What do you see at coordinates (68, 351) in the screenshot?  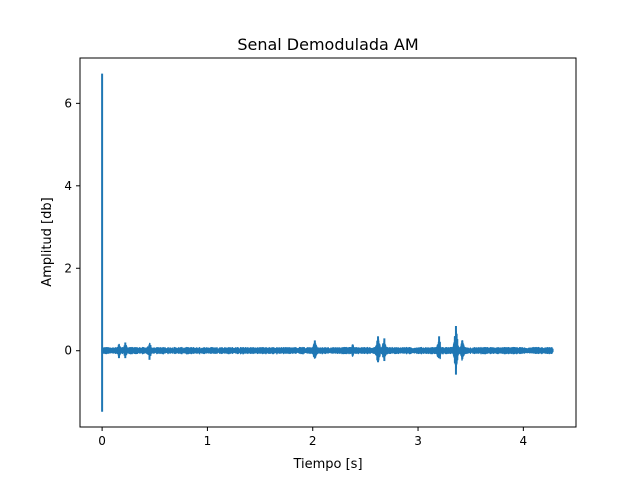 I see `y-tick-label: 0` at bounding box center [68, 351].